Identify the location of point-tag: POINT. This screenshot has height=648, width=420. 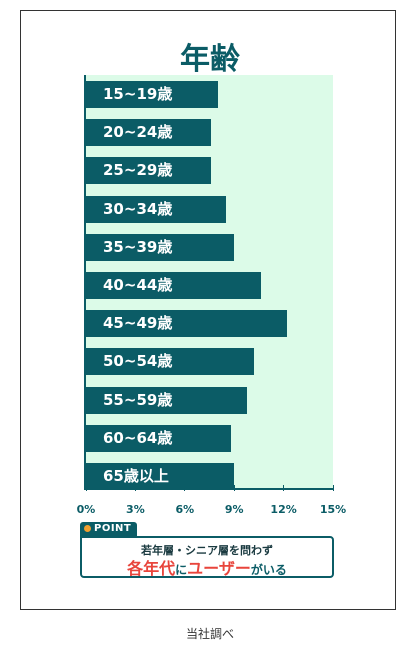
(108, 529).